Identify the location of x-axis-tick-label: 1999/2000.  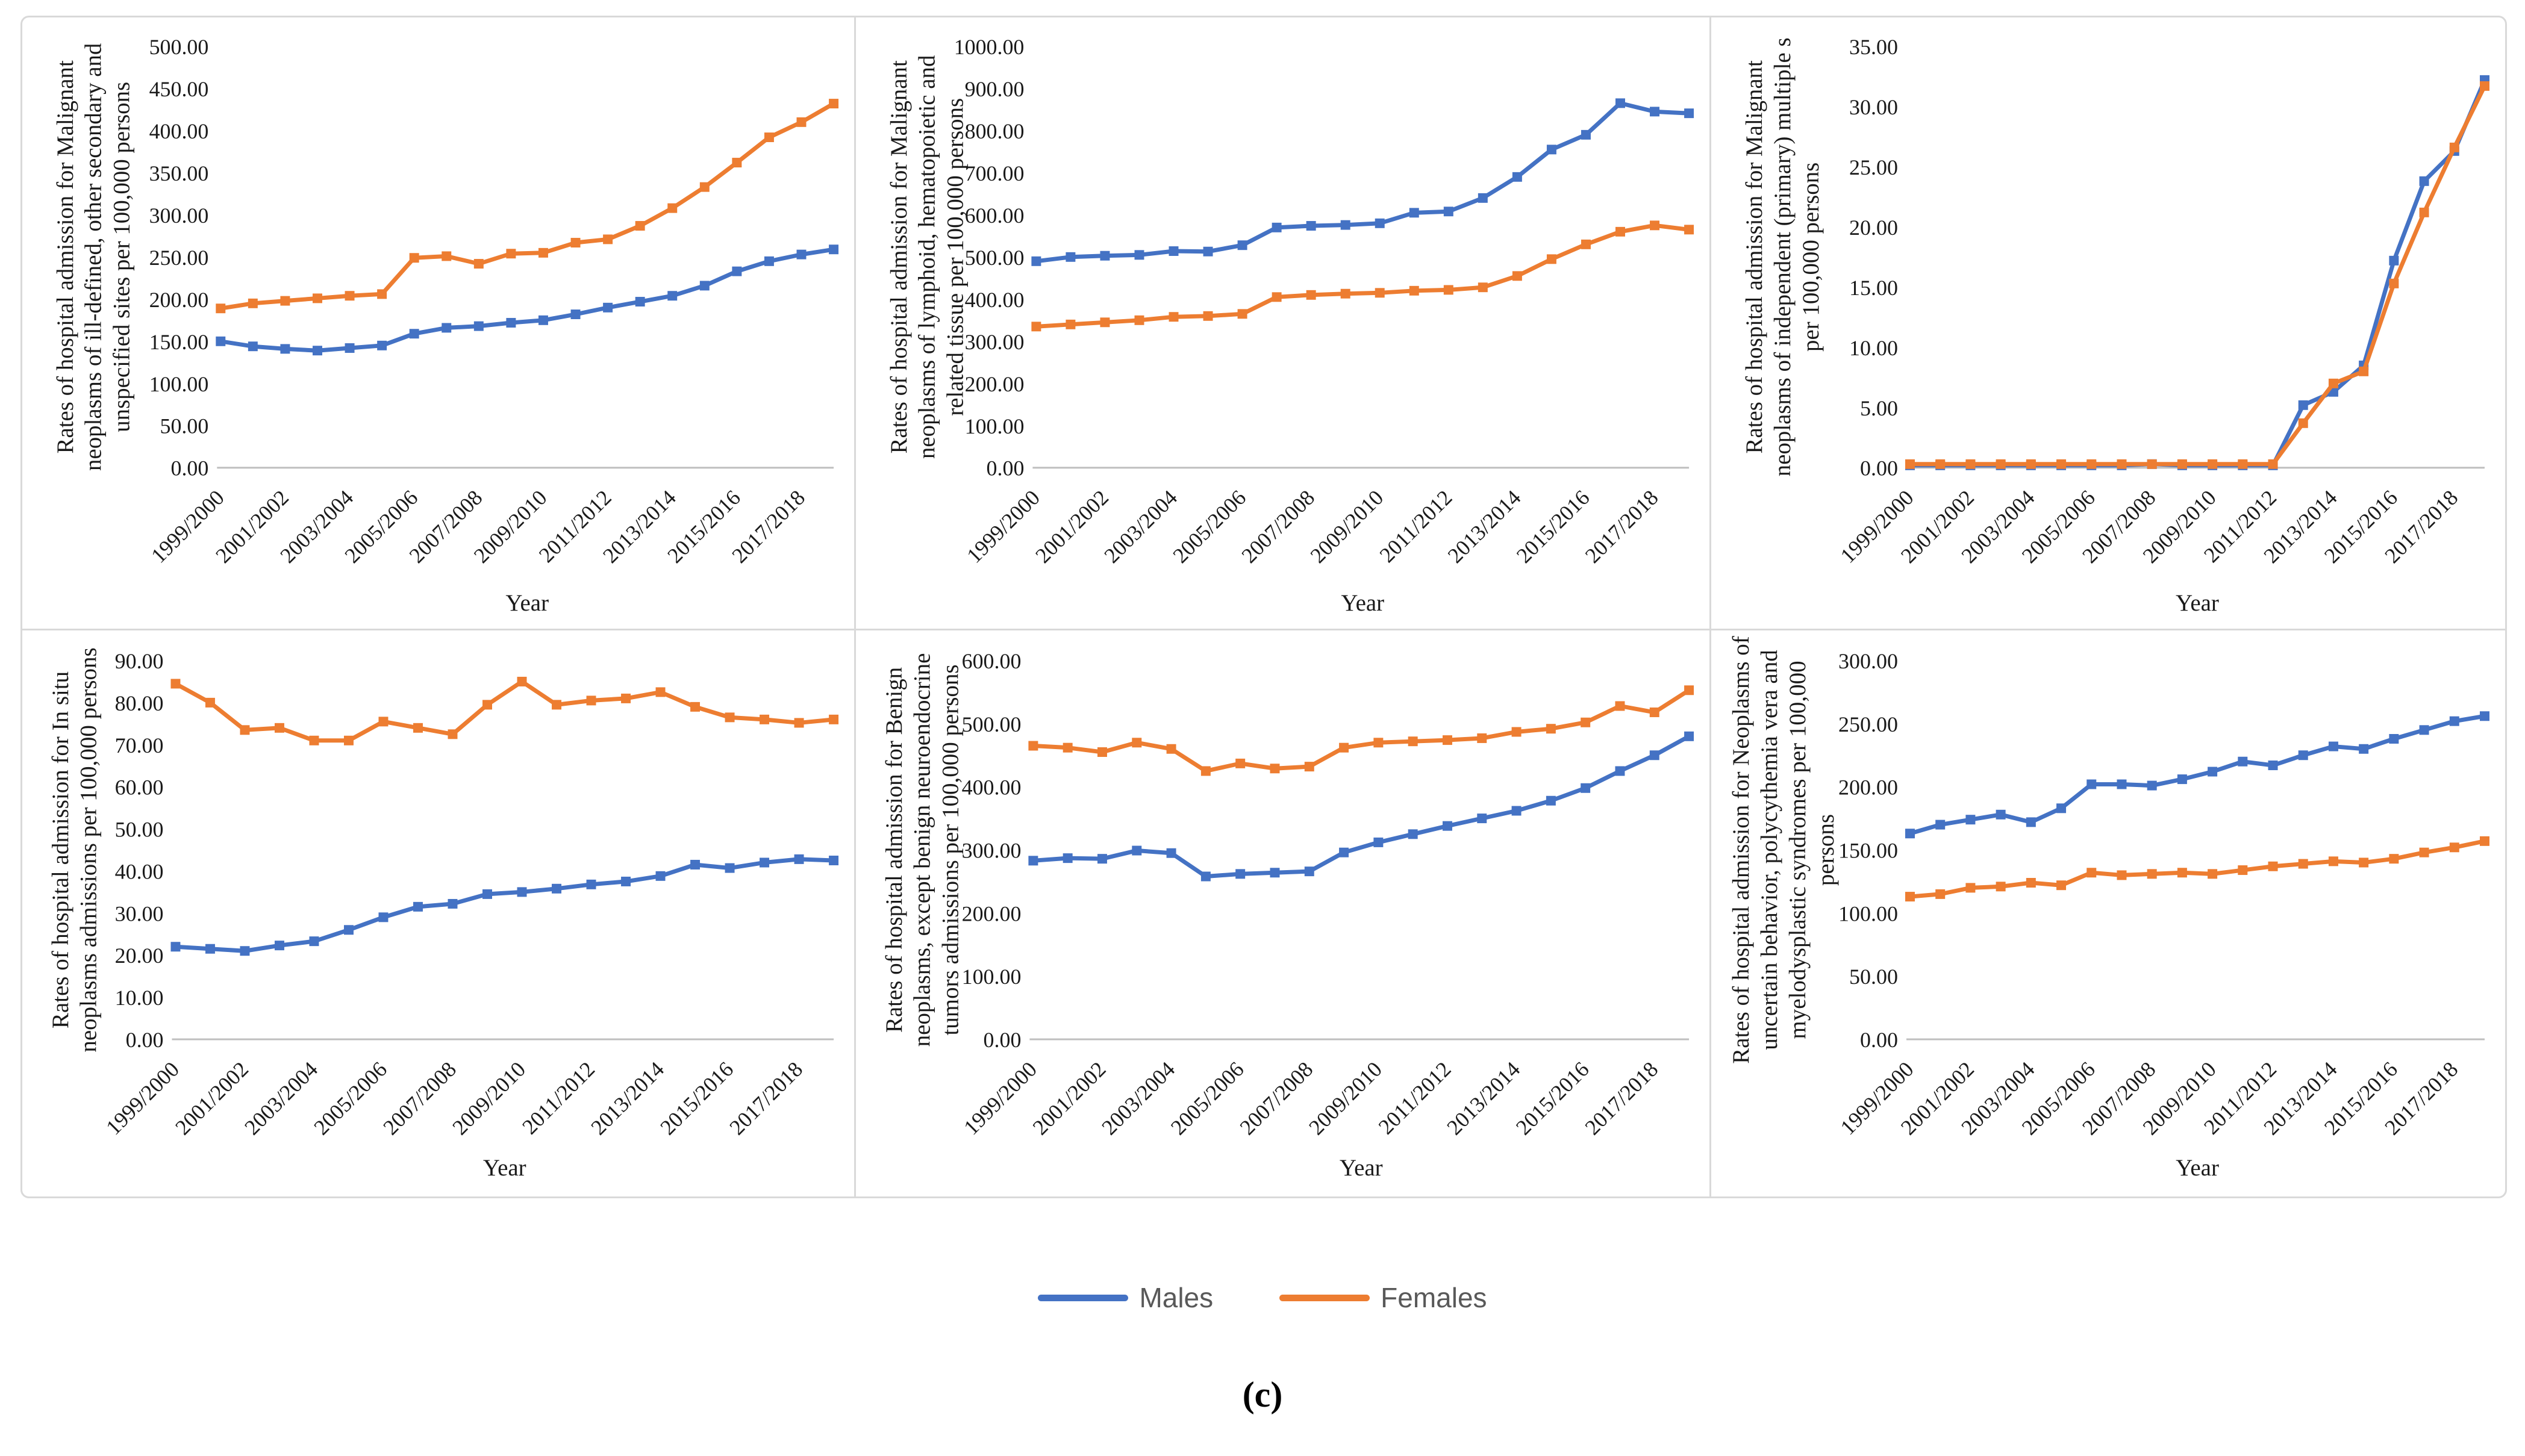
(142, 1098).